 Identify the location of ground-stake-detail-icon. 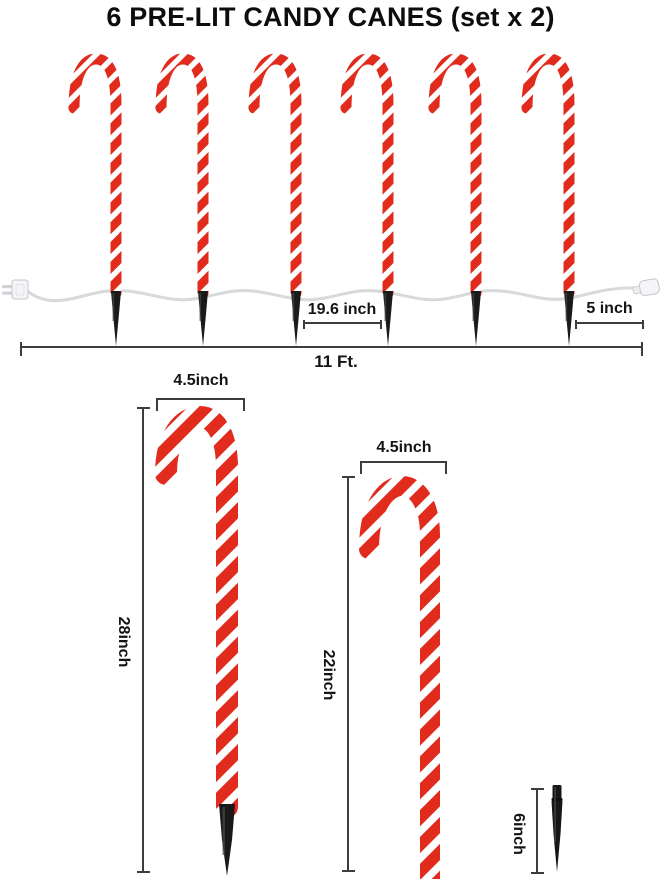
(557, 828).